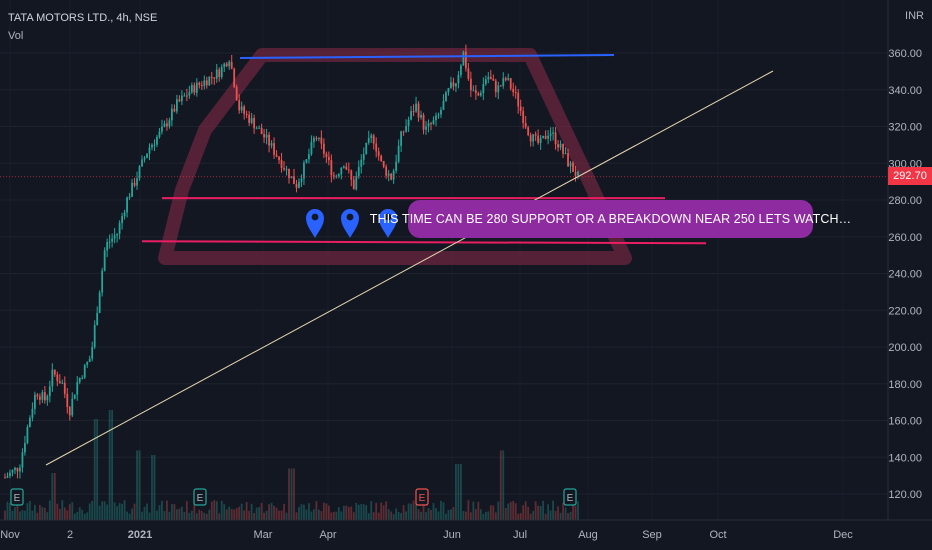 The image size is (932, 550). What do you see at coordinates (910, 176) in the screenshot?
I see `current-price-value: 292.70` at bounding box center [910, 176].